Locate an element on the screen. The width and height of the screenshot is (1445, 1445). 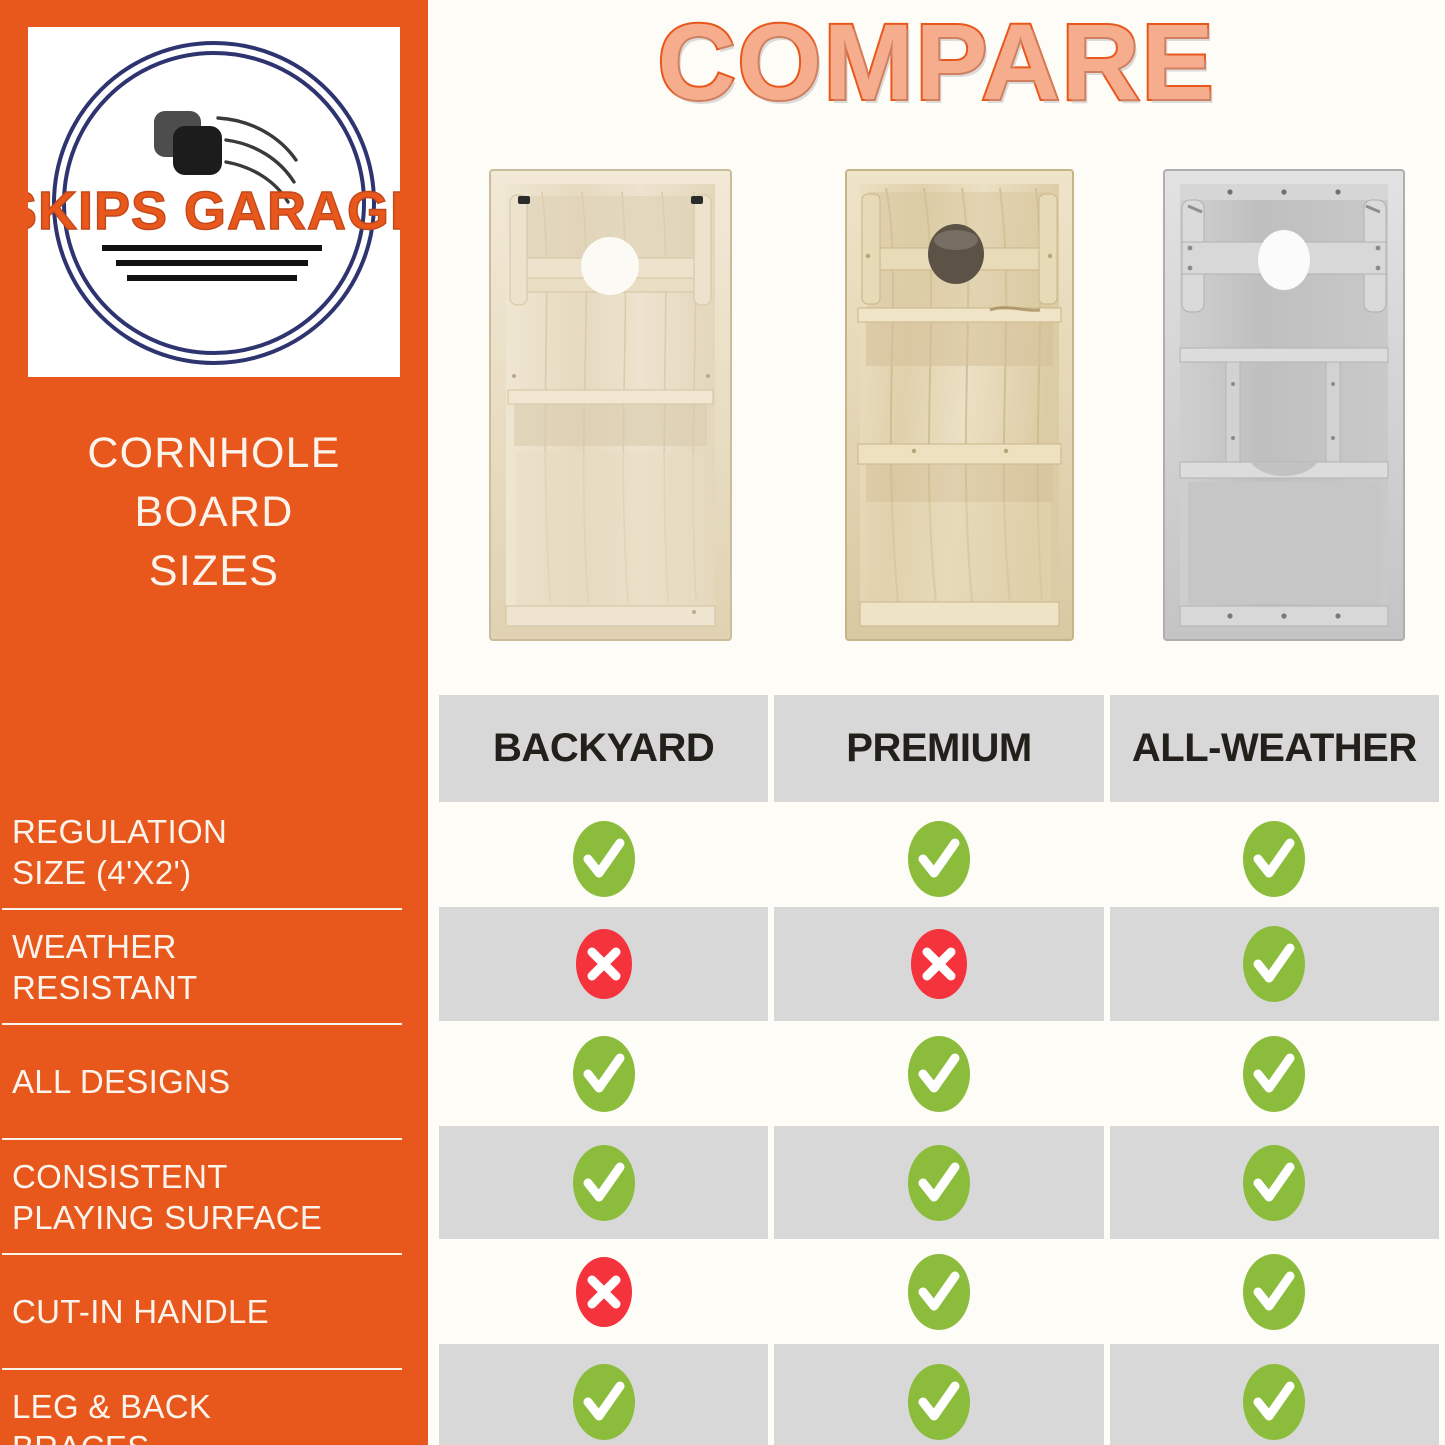
feature-label-all-designs: ALL DESIGNS is located at coordinates (214, 1081).